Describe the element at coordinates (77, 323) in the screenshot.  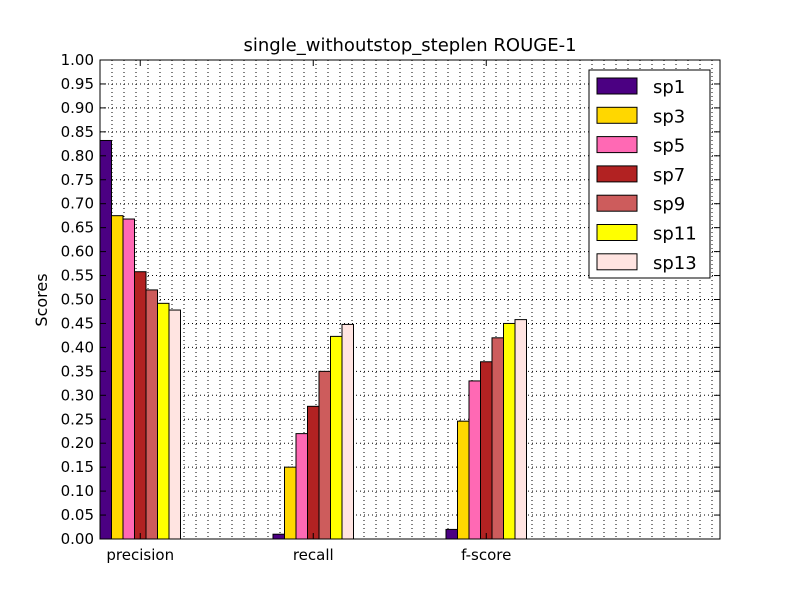
I see `y-tick-label: 0.45` at that location.